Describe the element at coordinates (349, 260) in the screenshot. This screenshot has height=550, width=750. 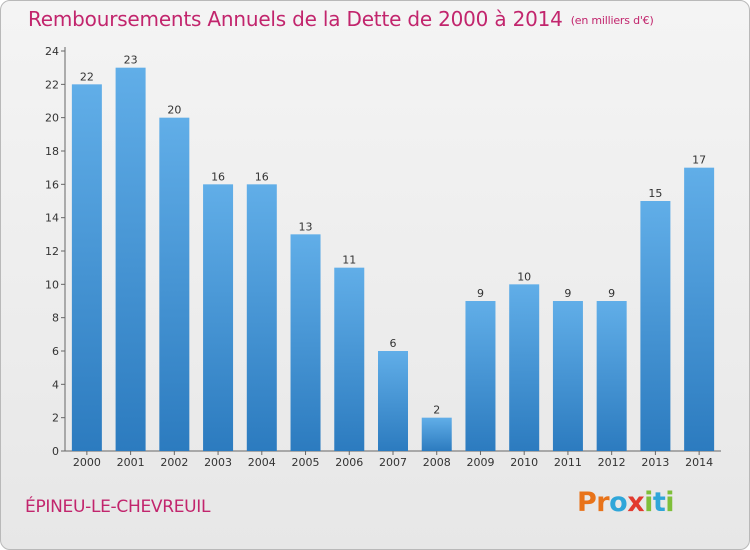
I see `bar-value-label: 11` at that location.